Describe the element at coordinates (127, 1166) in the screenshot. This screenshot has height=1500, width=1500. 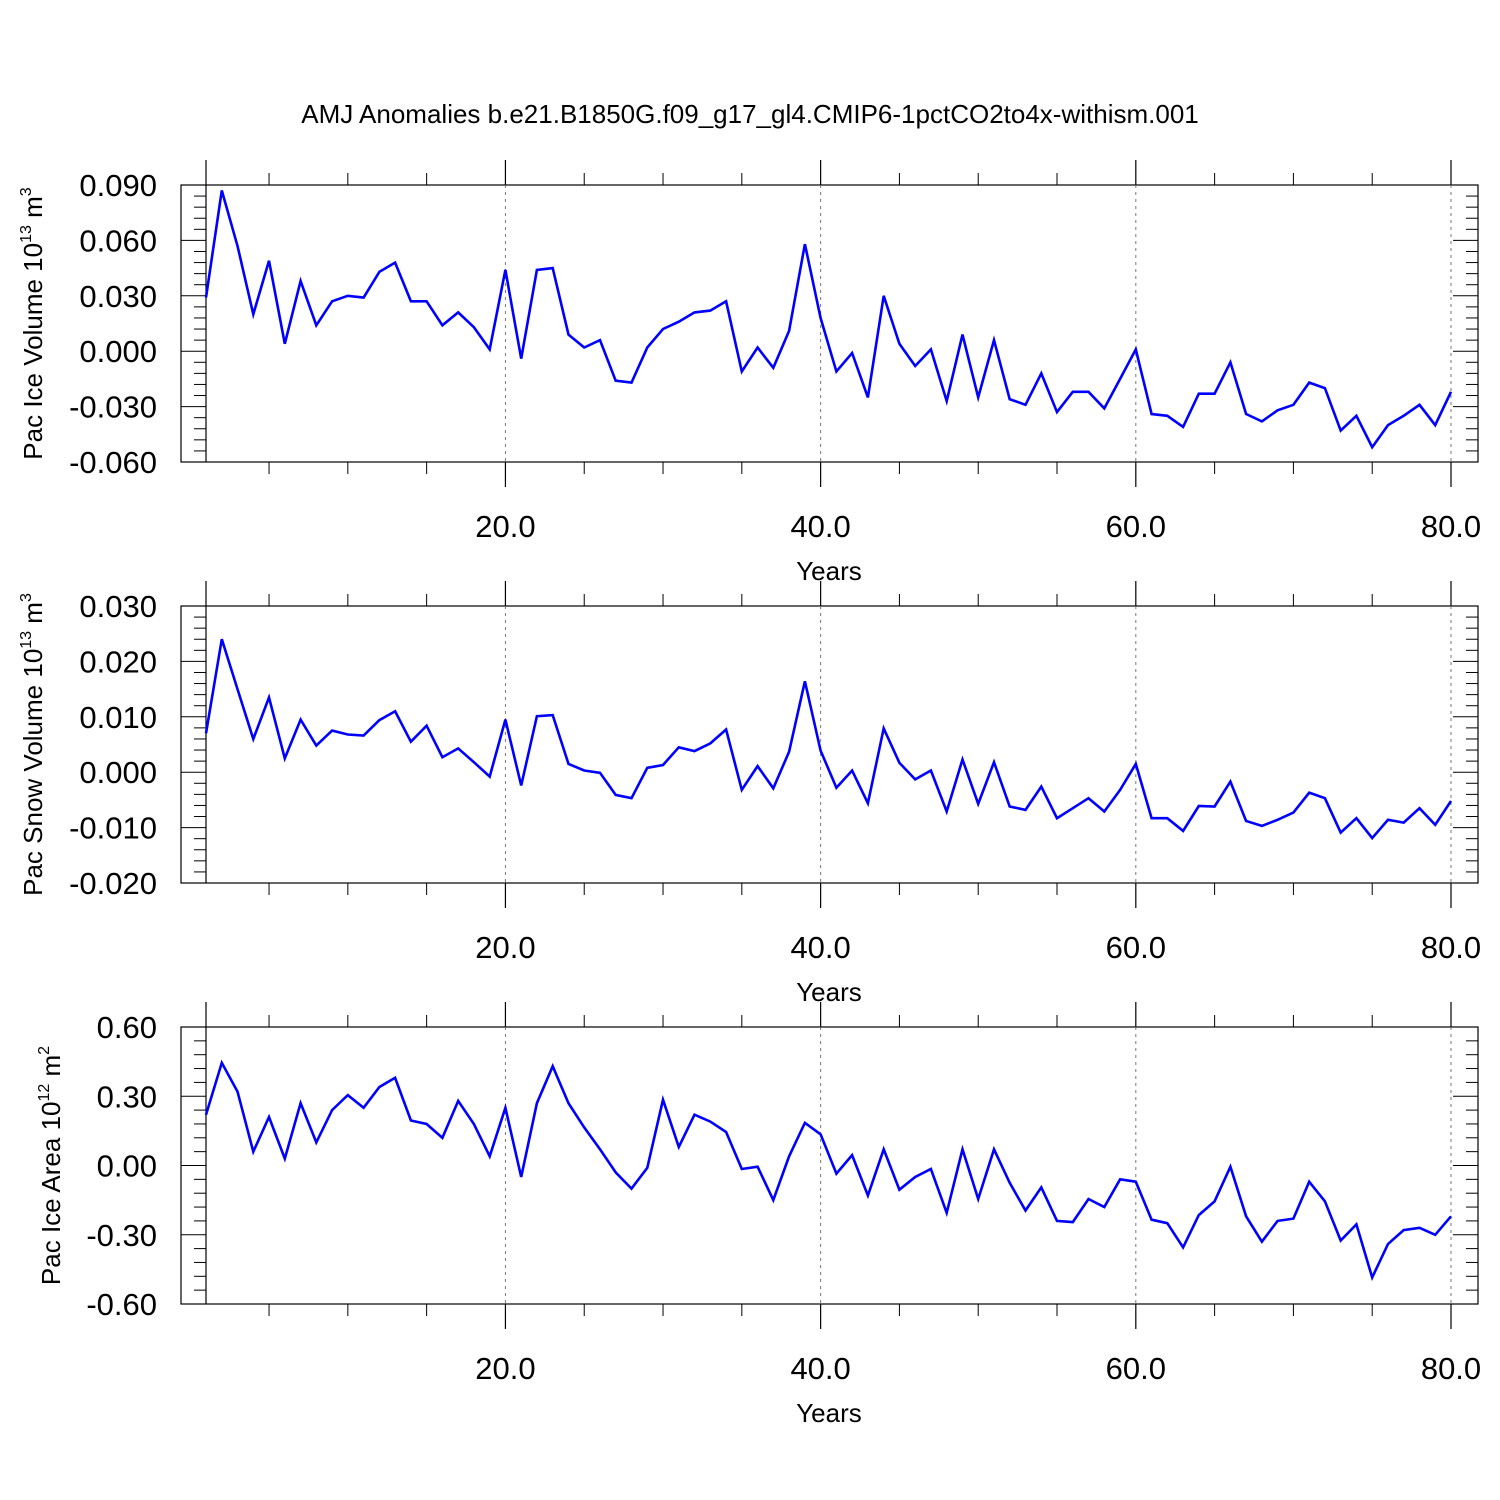
I see `y-tick-label: 0.00` at that location.